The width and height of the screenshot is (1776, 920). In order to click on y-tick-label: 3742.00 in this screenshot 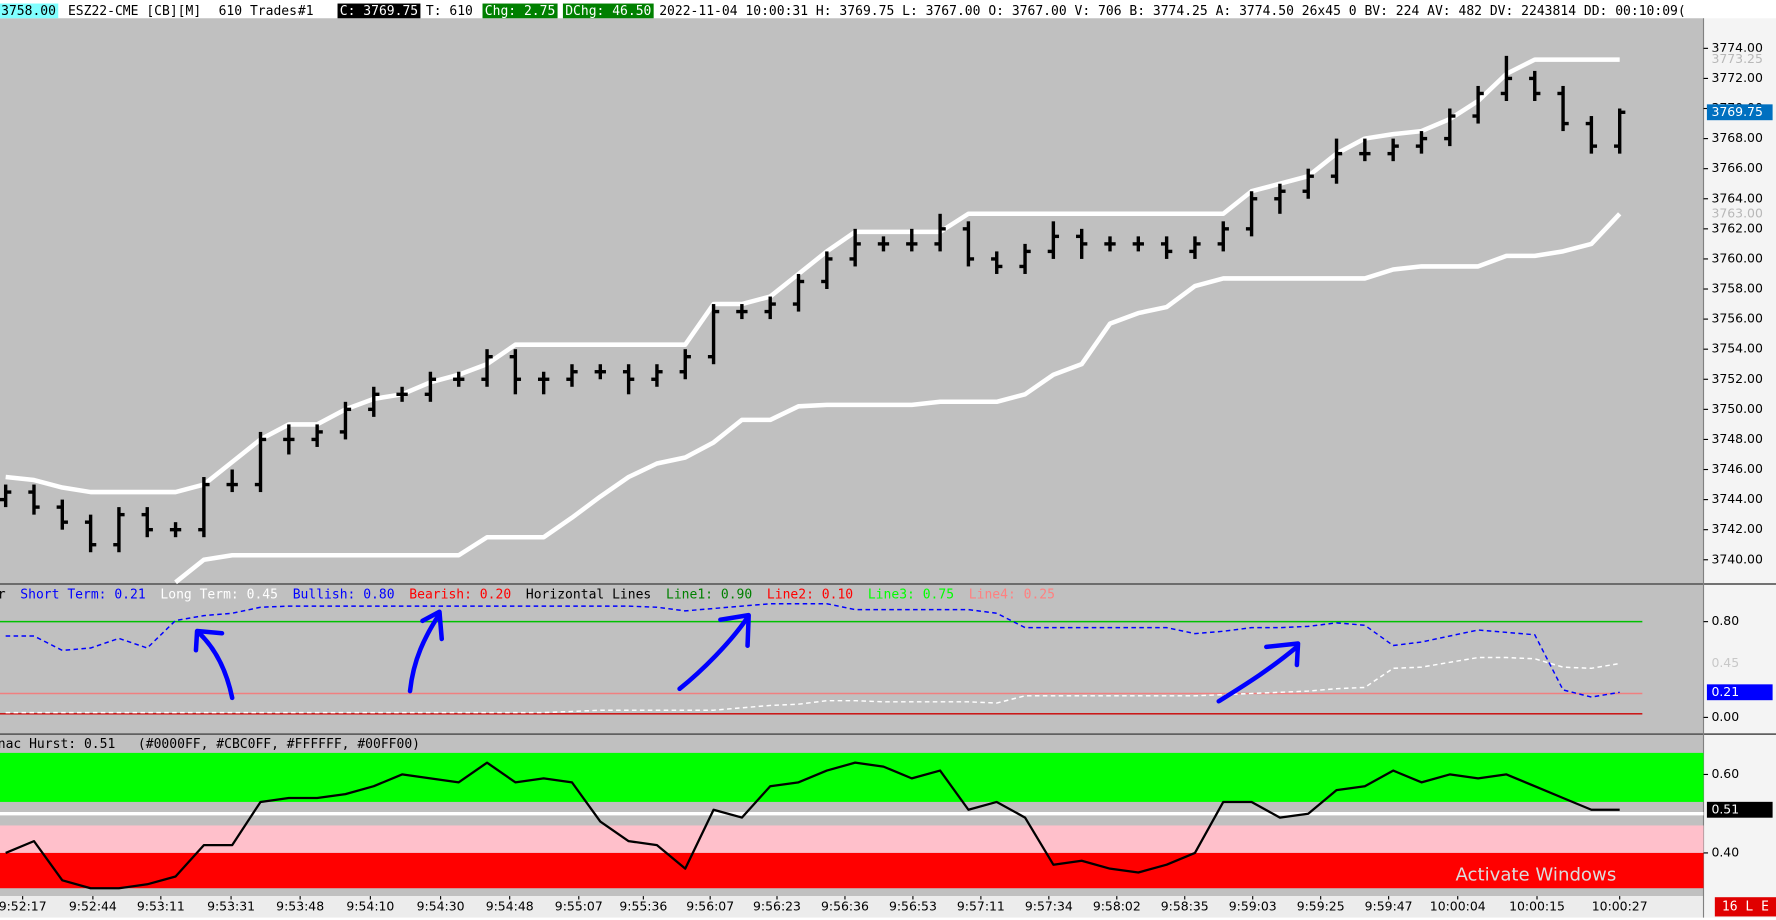, I will do `click(1737, 528)`.